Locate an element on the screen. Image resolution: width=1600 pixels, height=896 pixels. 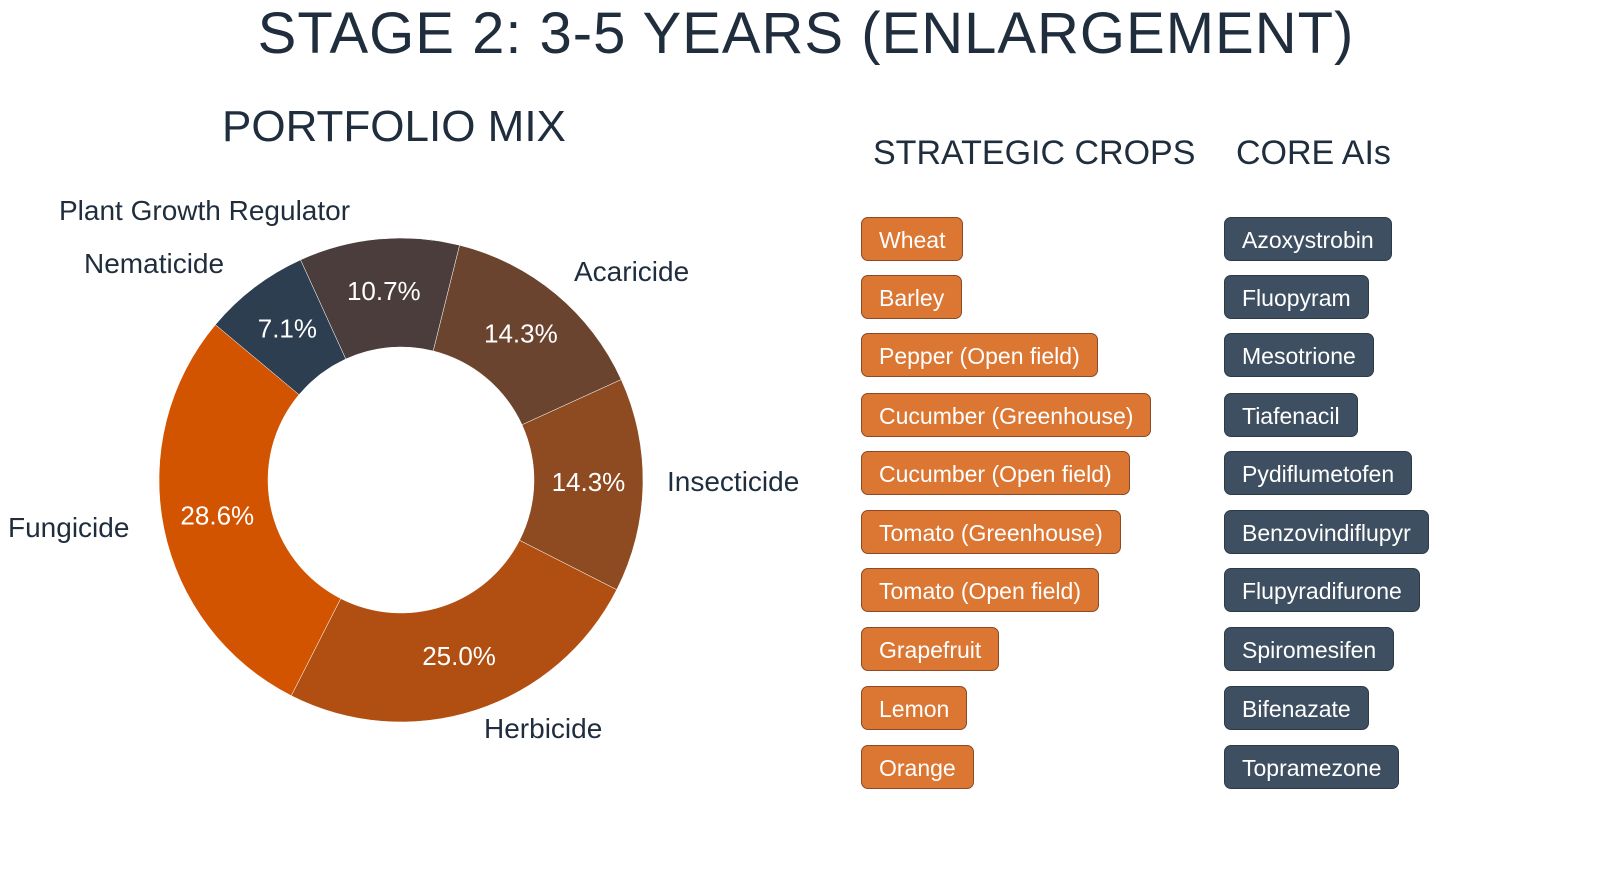
strategic-crops-heading: STRATEGIC CROPS is located at coordinates (1034, 153).